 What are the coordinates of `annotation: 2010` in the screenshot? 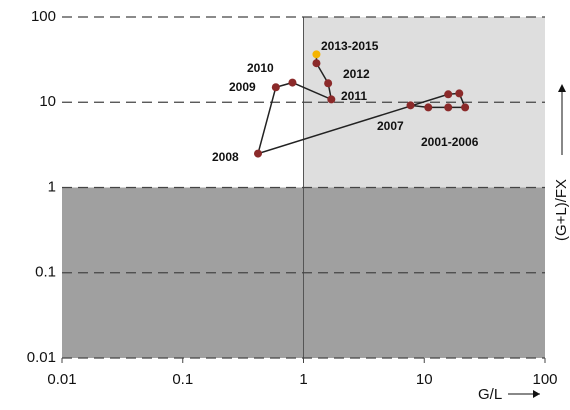 It's located at (260, 68).